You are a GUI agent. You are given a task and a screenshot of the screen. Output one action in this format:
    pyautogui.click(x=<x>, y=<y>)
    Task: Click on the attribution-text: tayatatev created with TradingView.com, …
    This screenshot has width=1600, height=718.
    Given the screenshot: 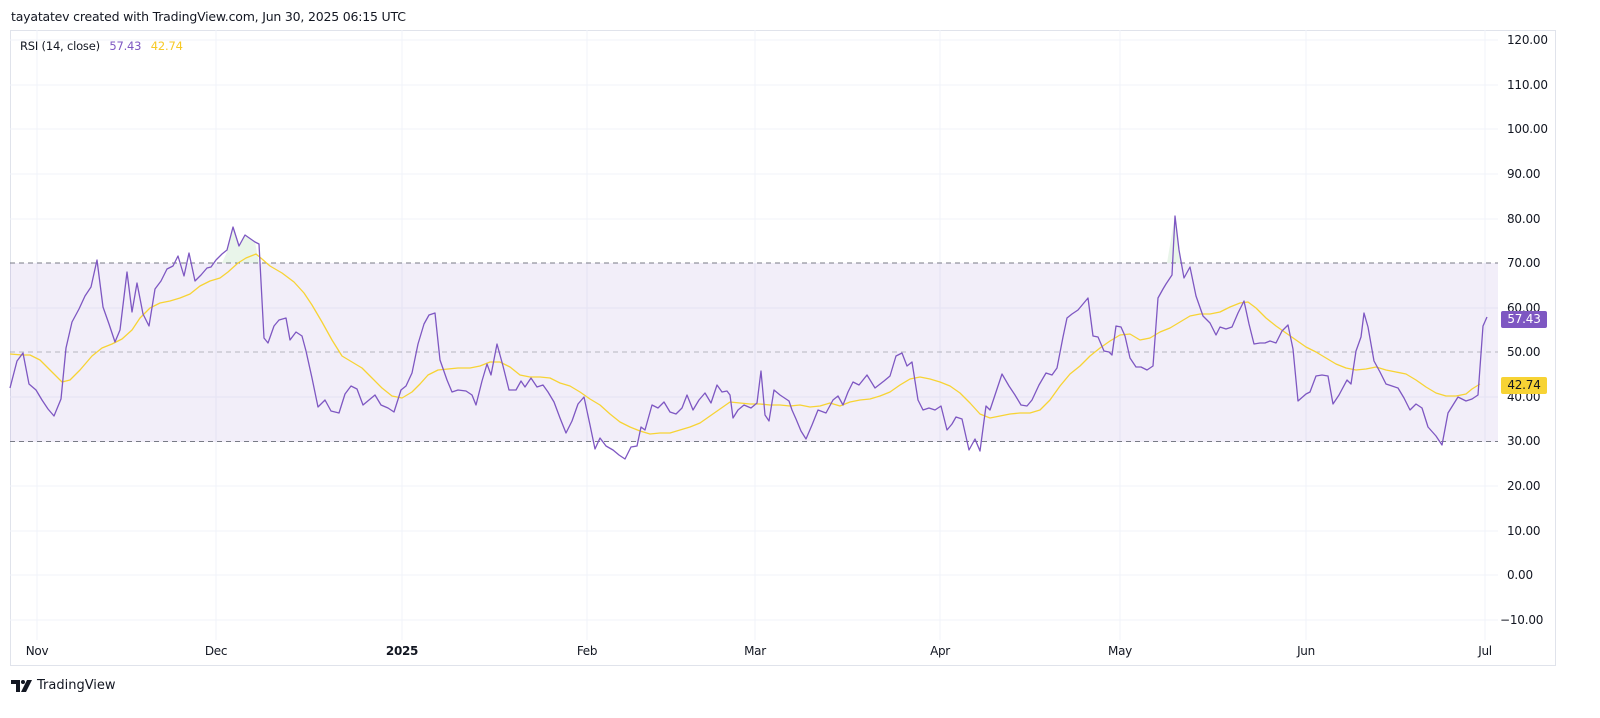 What is the action you would take?
    pyautogui.click(x=208, y=16)
    